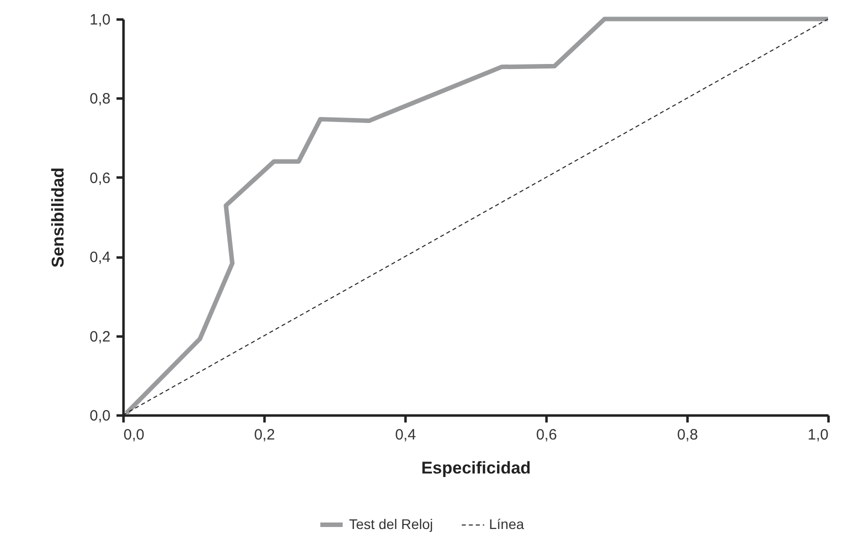 Image resolution: width=845 pixels, height=547 pixels. Describe the element at coordinates (546, 435) in the screenshot. I see `x-tick-label: 0,6` at that location.